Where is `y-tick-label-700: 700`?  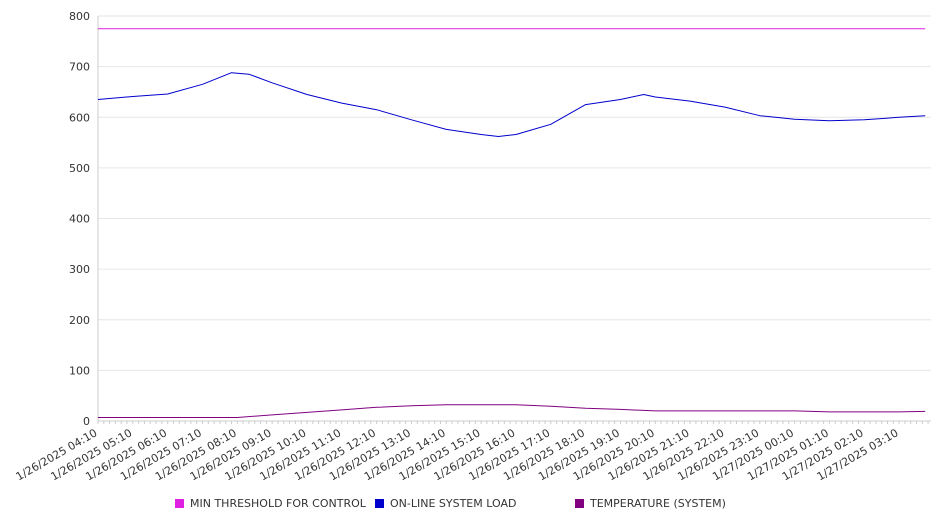
y-tick-label-700: 700 is located at coordinates (79, 67).